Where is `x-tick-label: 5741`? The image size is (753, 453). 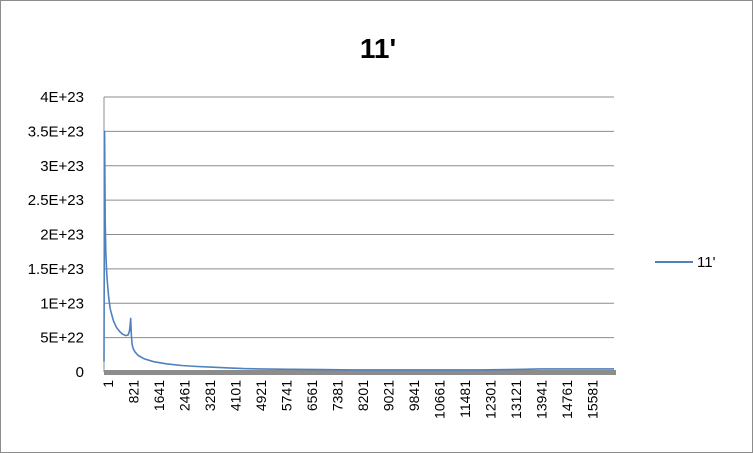 x-tick-label: 5741 is located at coordinates (287, 395).